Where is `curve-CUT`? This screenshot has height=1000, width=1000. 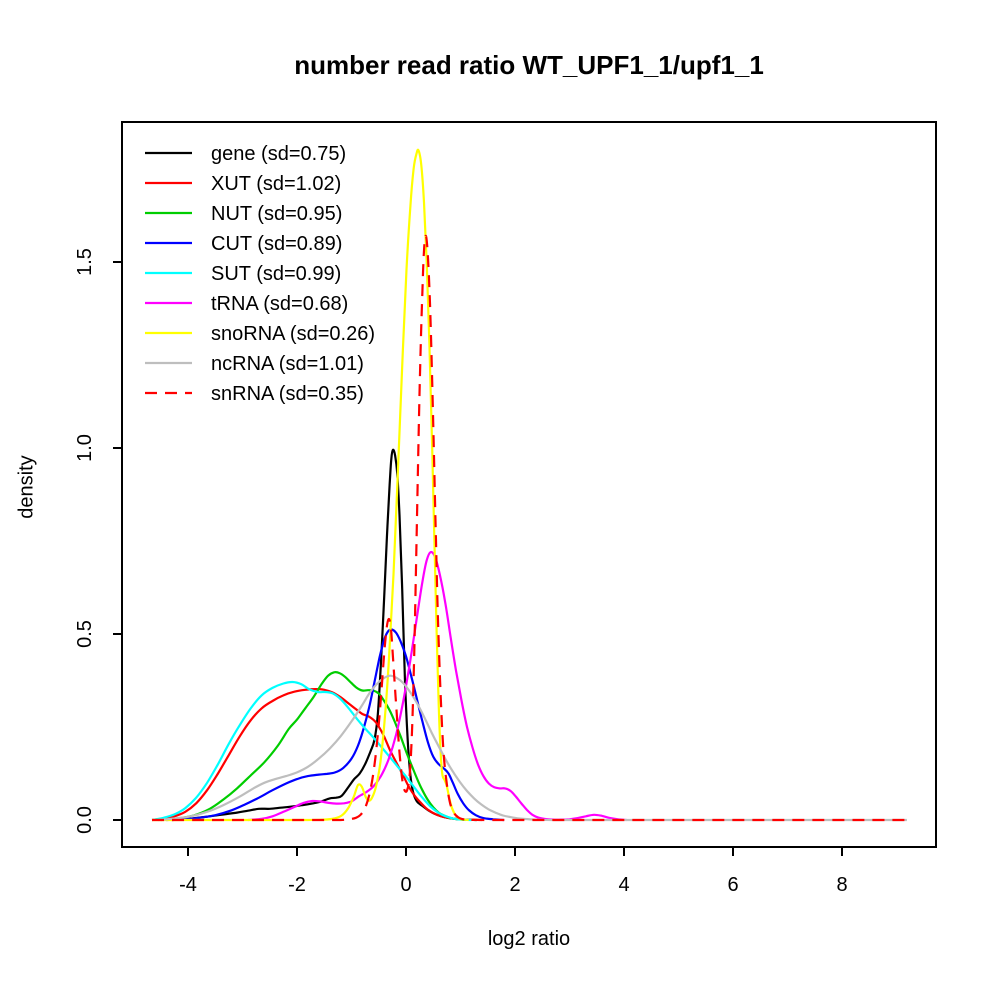
curve-CUT is located at coordinates (335, 725).